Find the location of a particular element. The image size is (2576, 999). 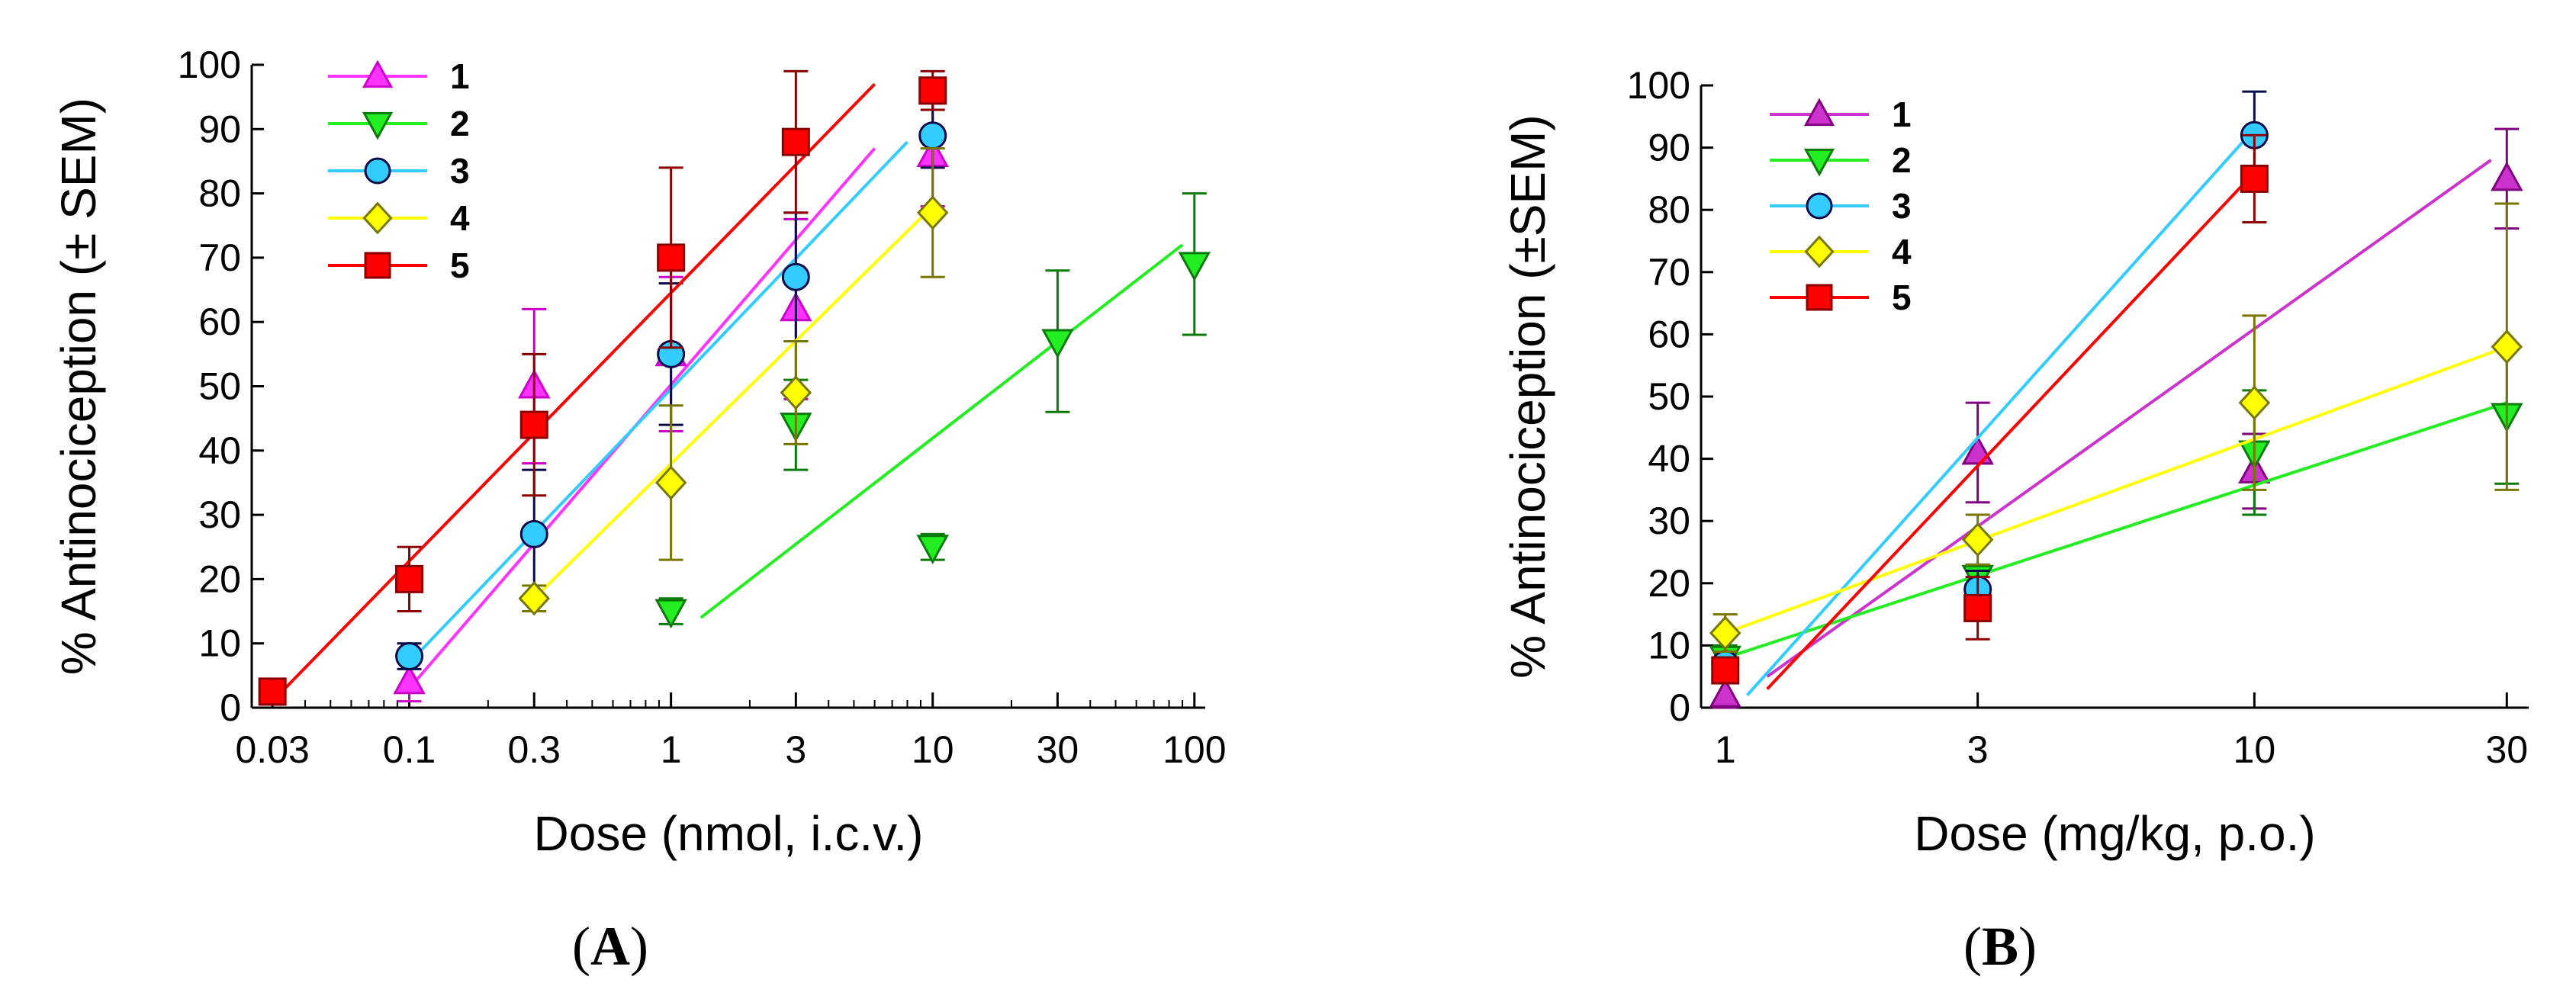

panel-b-y-tick-label: 100 is located at coordinates (1659, 85).